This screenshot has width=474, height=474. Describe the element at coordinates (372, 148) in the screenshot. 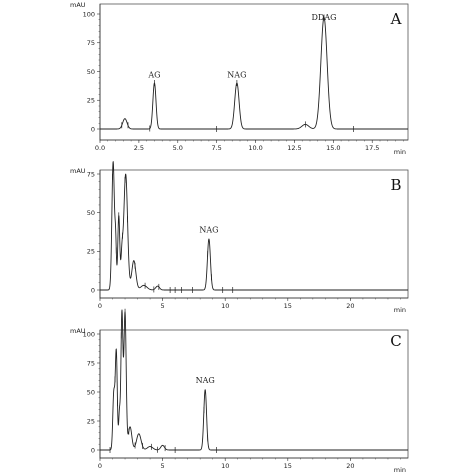

I see `x-tick-label: 17.5` at that location.